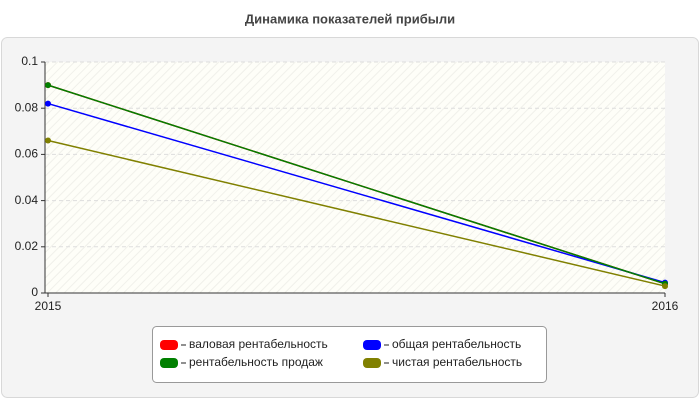  I want to click on x-tick-label: 2016, so click(665, 306).